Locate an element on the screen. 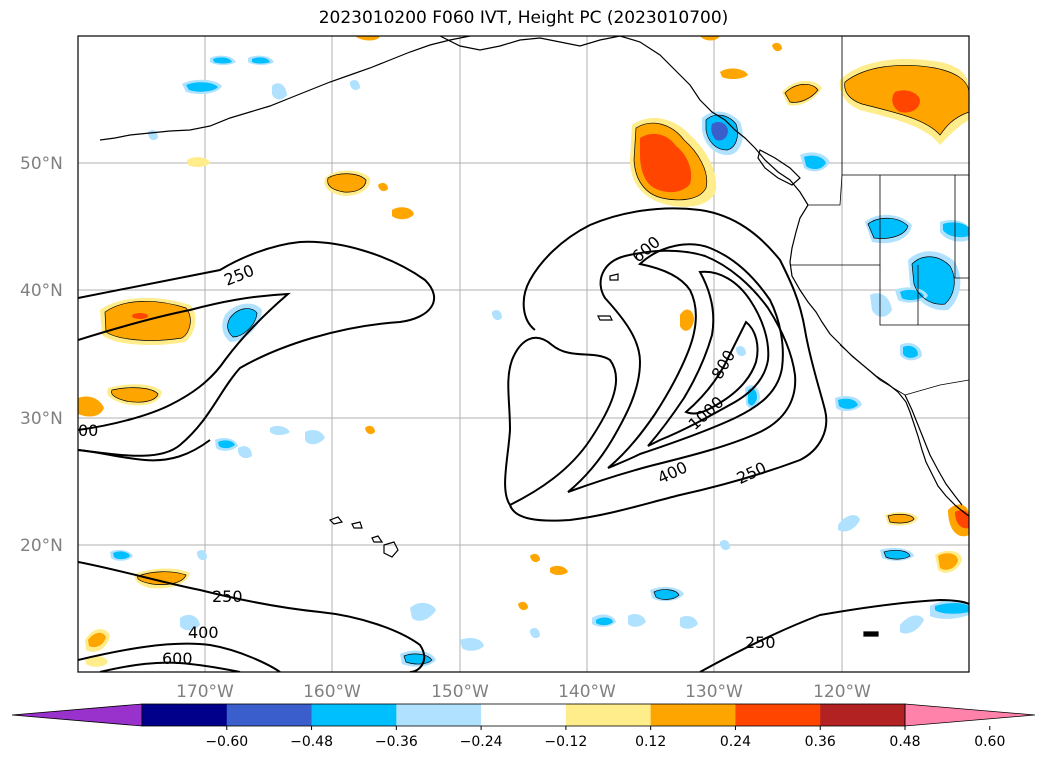 The width and height of the screenshot is (1047, 765). colorbar-tick-label: 0.60 is located at coordinates (989, 742).